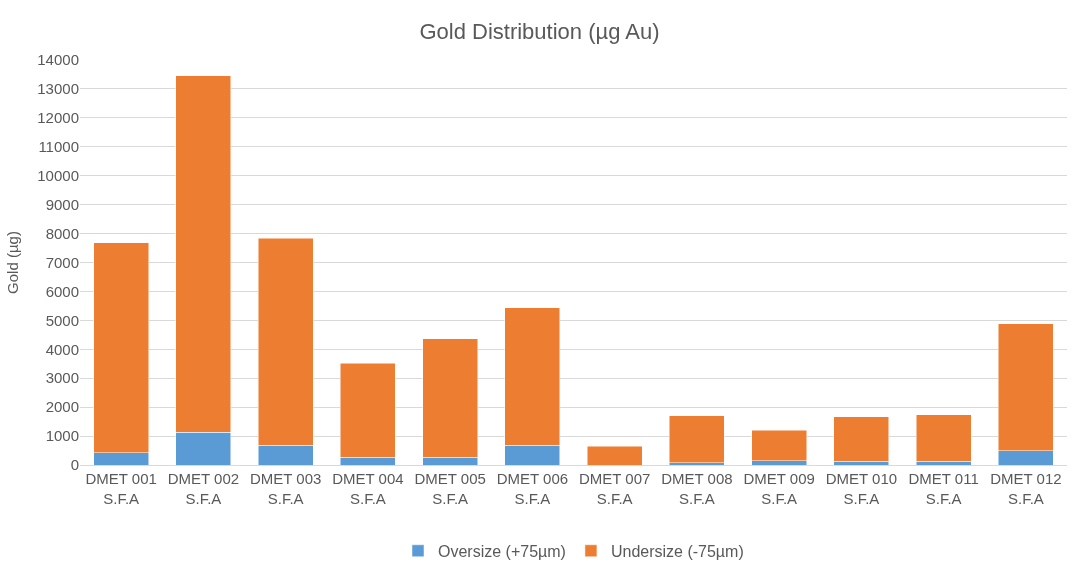  Describe the element at coordinates (697, 488) in the screenshot. I see `x-tick-label: DMET 008 S.F.A` at that location.